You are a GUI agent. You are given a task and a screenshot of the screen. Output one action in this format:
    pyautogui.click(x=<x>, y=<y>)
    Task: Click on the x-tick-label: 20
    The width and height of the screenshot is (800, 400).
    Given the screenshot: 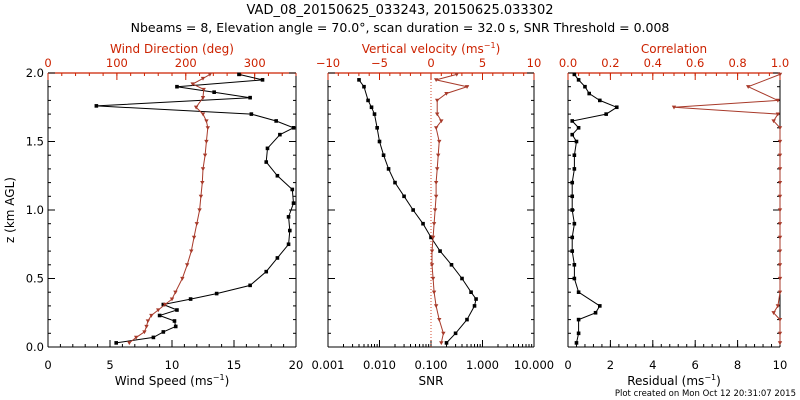 What is the action you would take?
    pyautogui.click(x=296, y=365)
    